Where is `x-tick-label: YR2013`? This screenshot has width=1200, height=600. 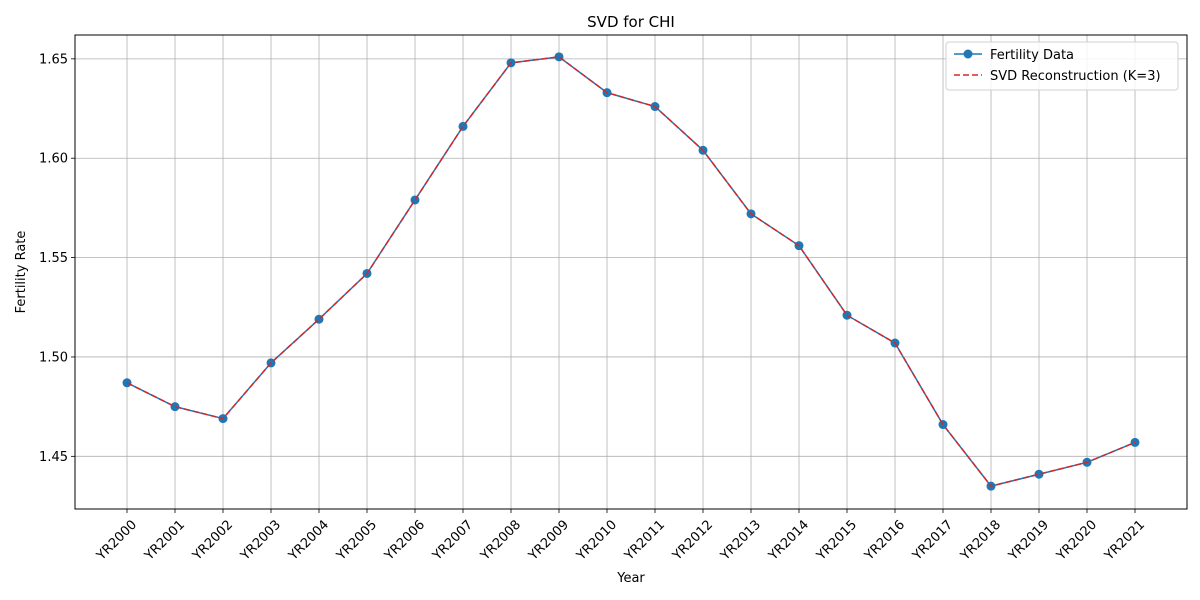
x-tick-label: YR2013 is located at coordinates (740, 540).